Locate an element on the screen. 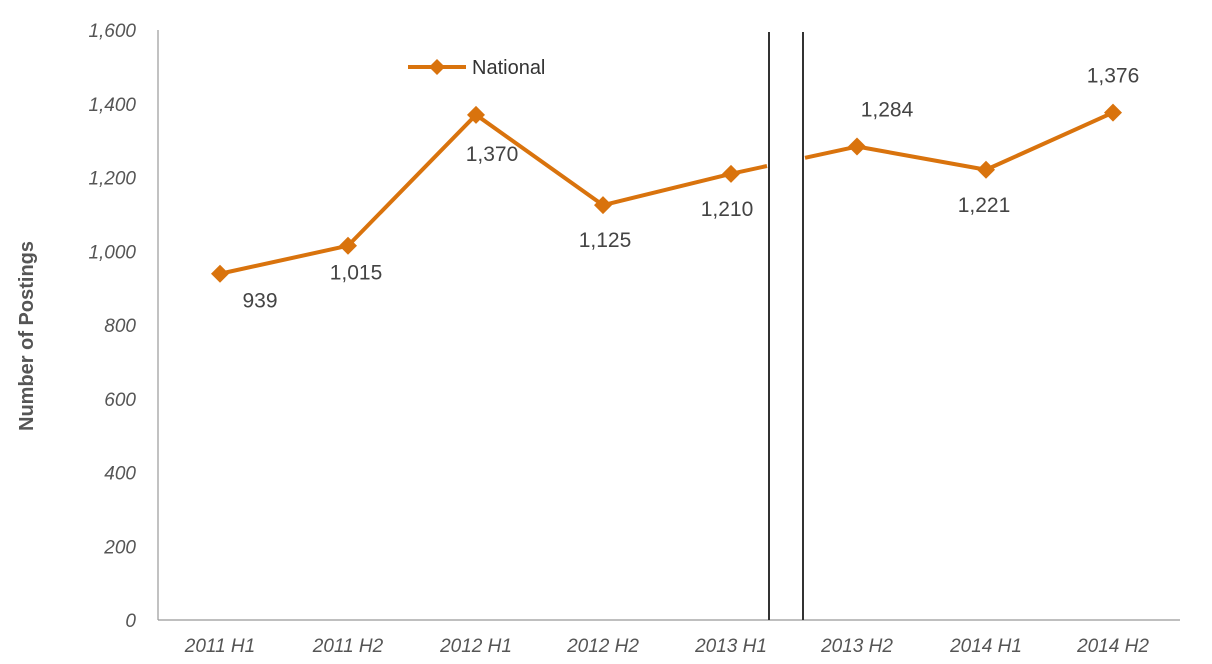  y-tick-label: 1,200 is located at coordinates (112, 179).